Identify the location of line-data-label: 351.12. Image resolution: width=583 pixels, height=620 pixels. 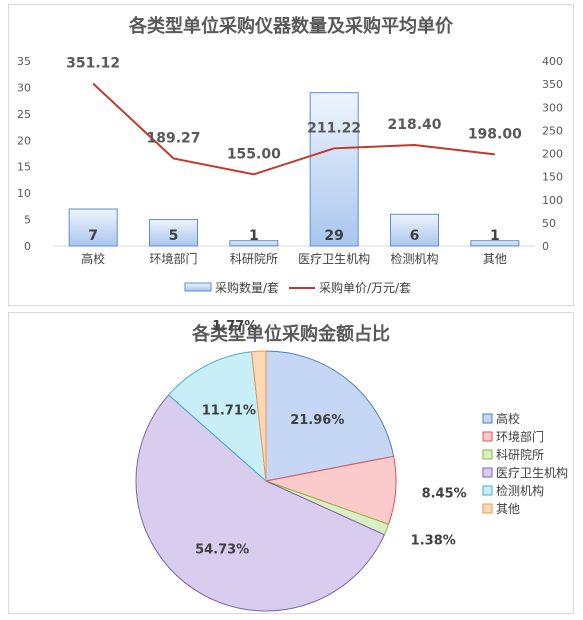
(93, 64).